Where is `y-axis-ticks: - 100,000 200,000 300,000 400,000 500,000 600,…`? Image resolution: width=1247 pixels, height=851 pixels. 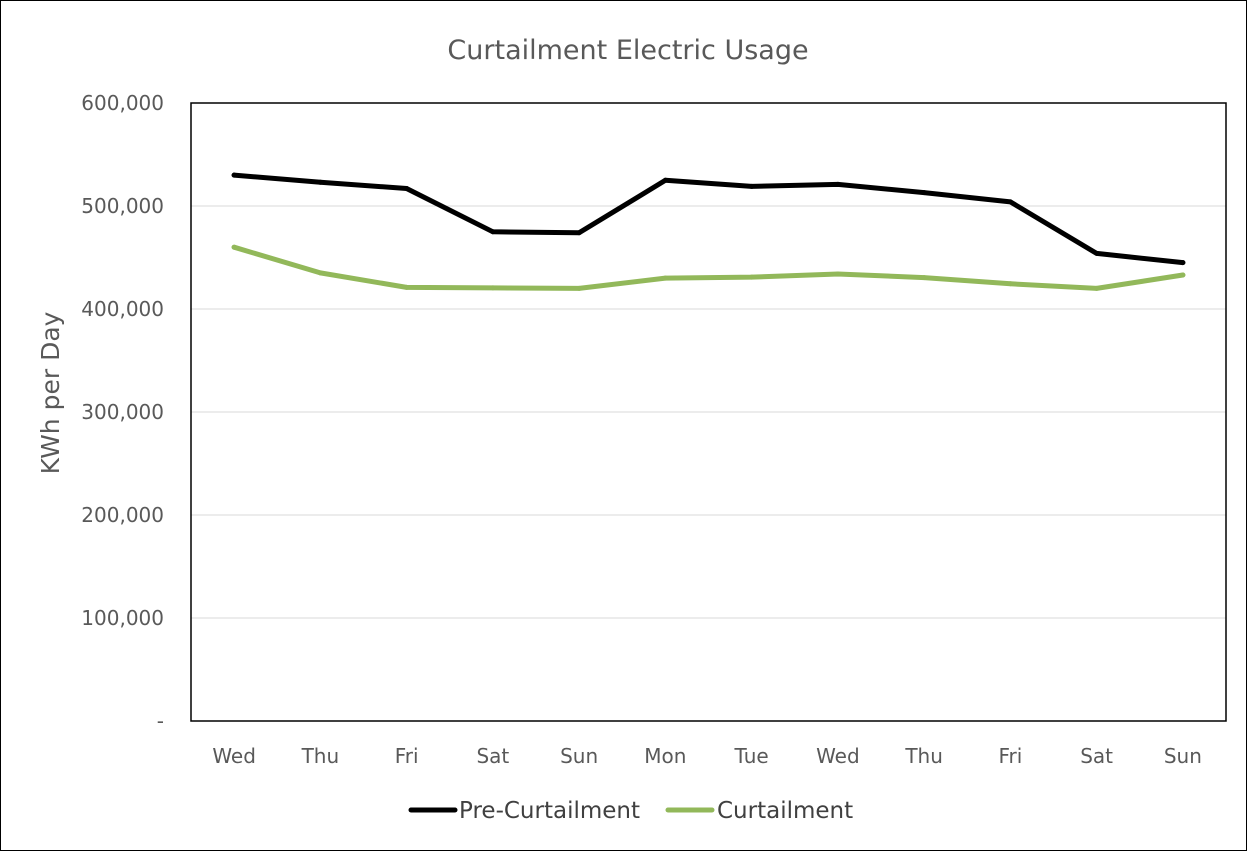
y-axis-ticks: - 100,000 200,000 300,000 400,000 500,000 600,… is located at coordinates (122, 412).